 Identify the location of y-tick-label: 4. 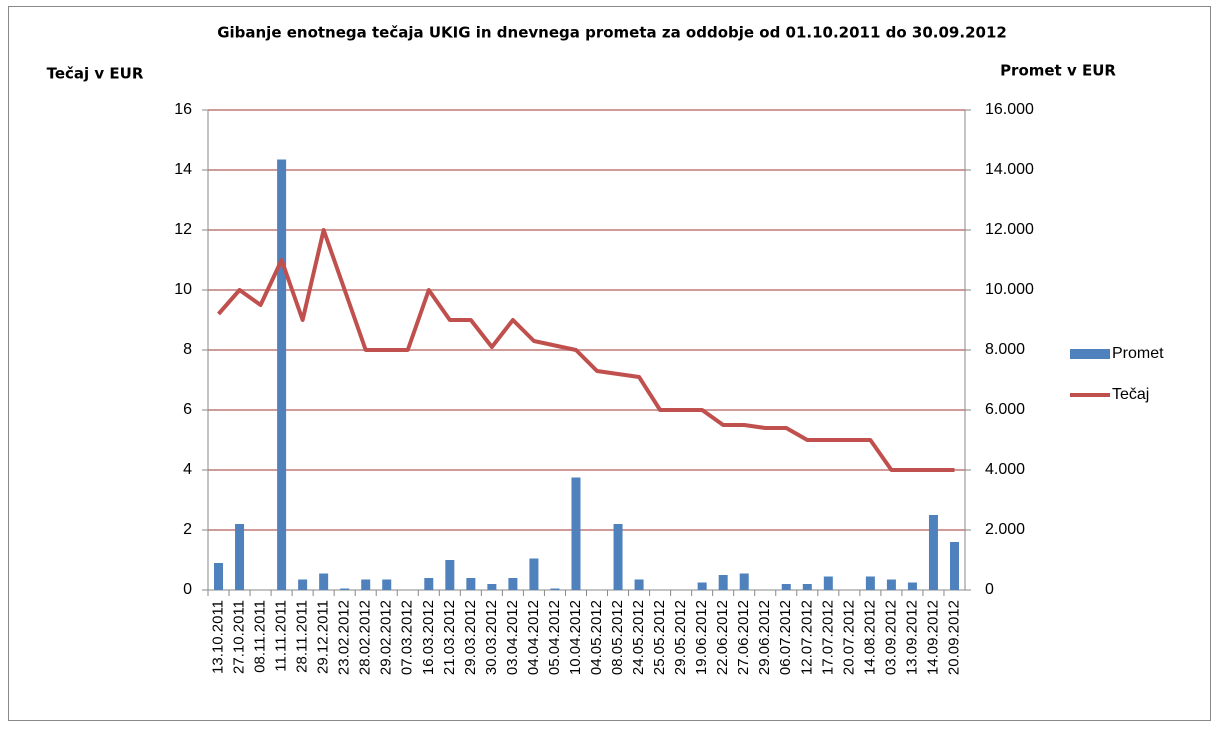
(187, 469).